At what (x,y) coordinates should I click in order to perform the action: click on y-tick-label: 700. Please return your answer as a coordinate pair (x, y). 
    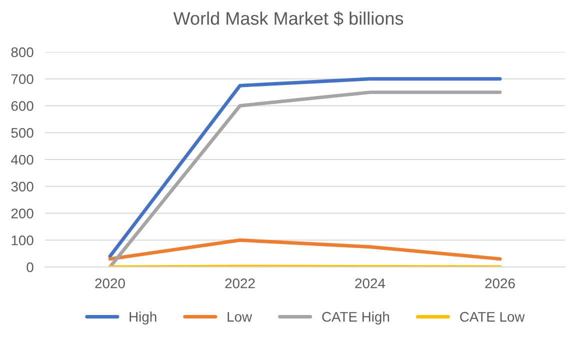
    Looking at the image, I should click on (22, 79).